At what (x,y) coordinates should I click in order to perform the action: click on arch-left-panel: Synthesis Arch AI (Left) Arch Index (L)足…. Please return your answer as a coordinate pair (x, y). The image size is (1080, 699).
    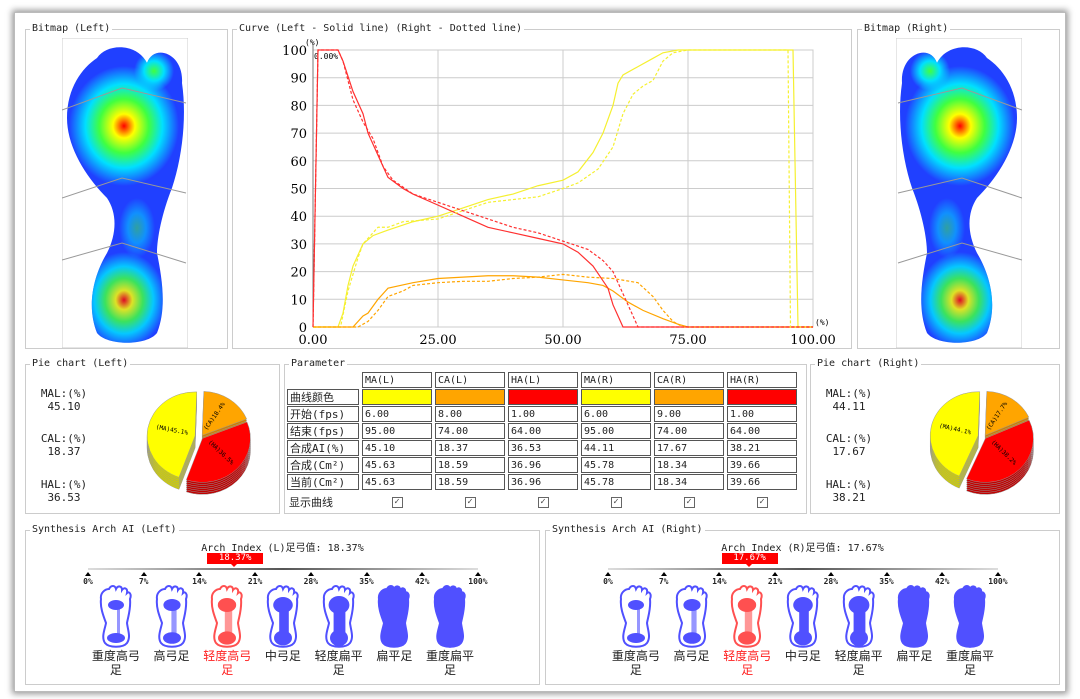
    Looking at the image, I should click on (282, 604).